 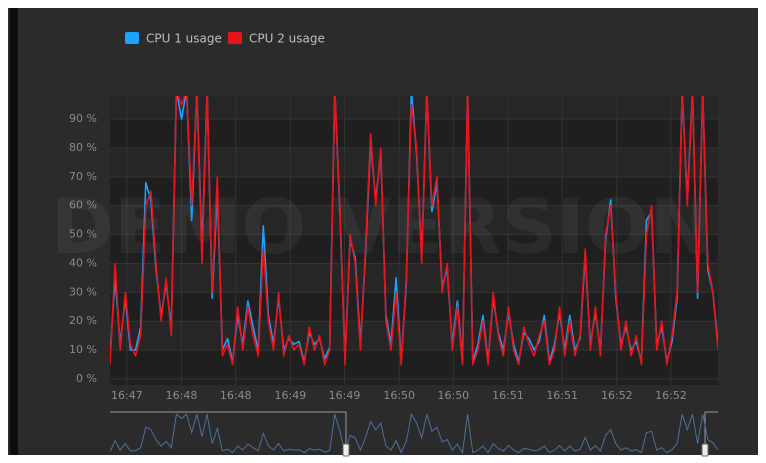 What do you see at coordinates (83, 291) in the screenshot?
I see `y-tick-label: 30 %` at bounding box center [83, 291].